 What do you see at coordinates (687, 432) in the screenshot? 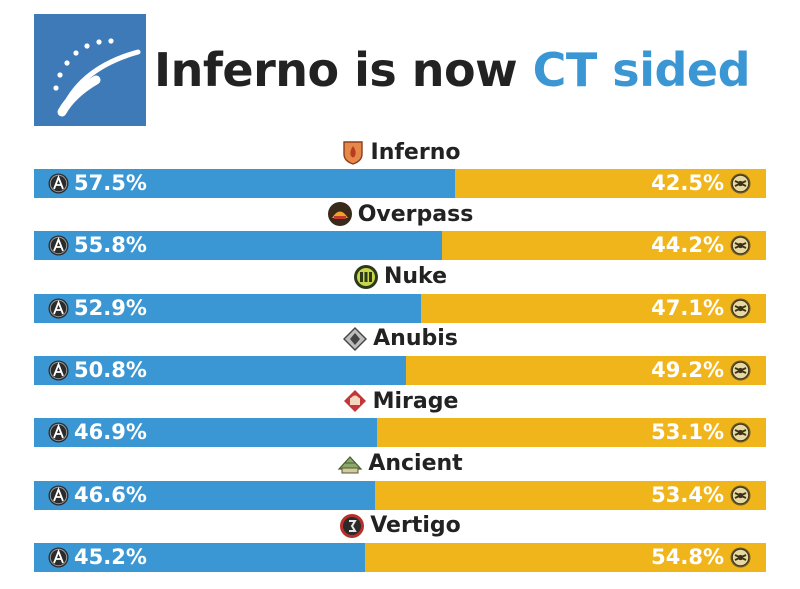
I see `t-value-label: 53.1%` at bounding box center [687, 432].